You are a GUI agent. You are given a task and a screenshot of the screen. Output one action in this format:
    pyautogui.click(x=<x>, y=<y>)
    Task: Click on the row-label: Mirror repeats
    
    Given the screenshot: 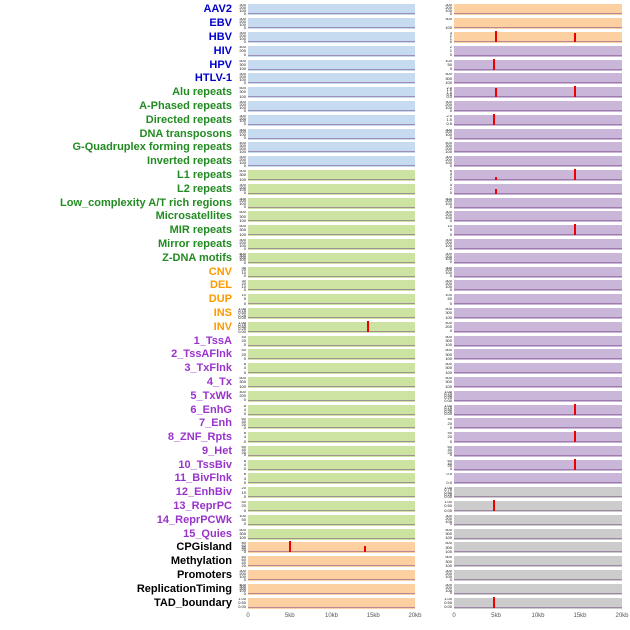 What is the action you would take?
    pyautogui.click(x=195, y=243)
    